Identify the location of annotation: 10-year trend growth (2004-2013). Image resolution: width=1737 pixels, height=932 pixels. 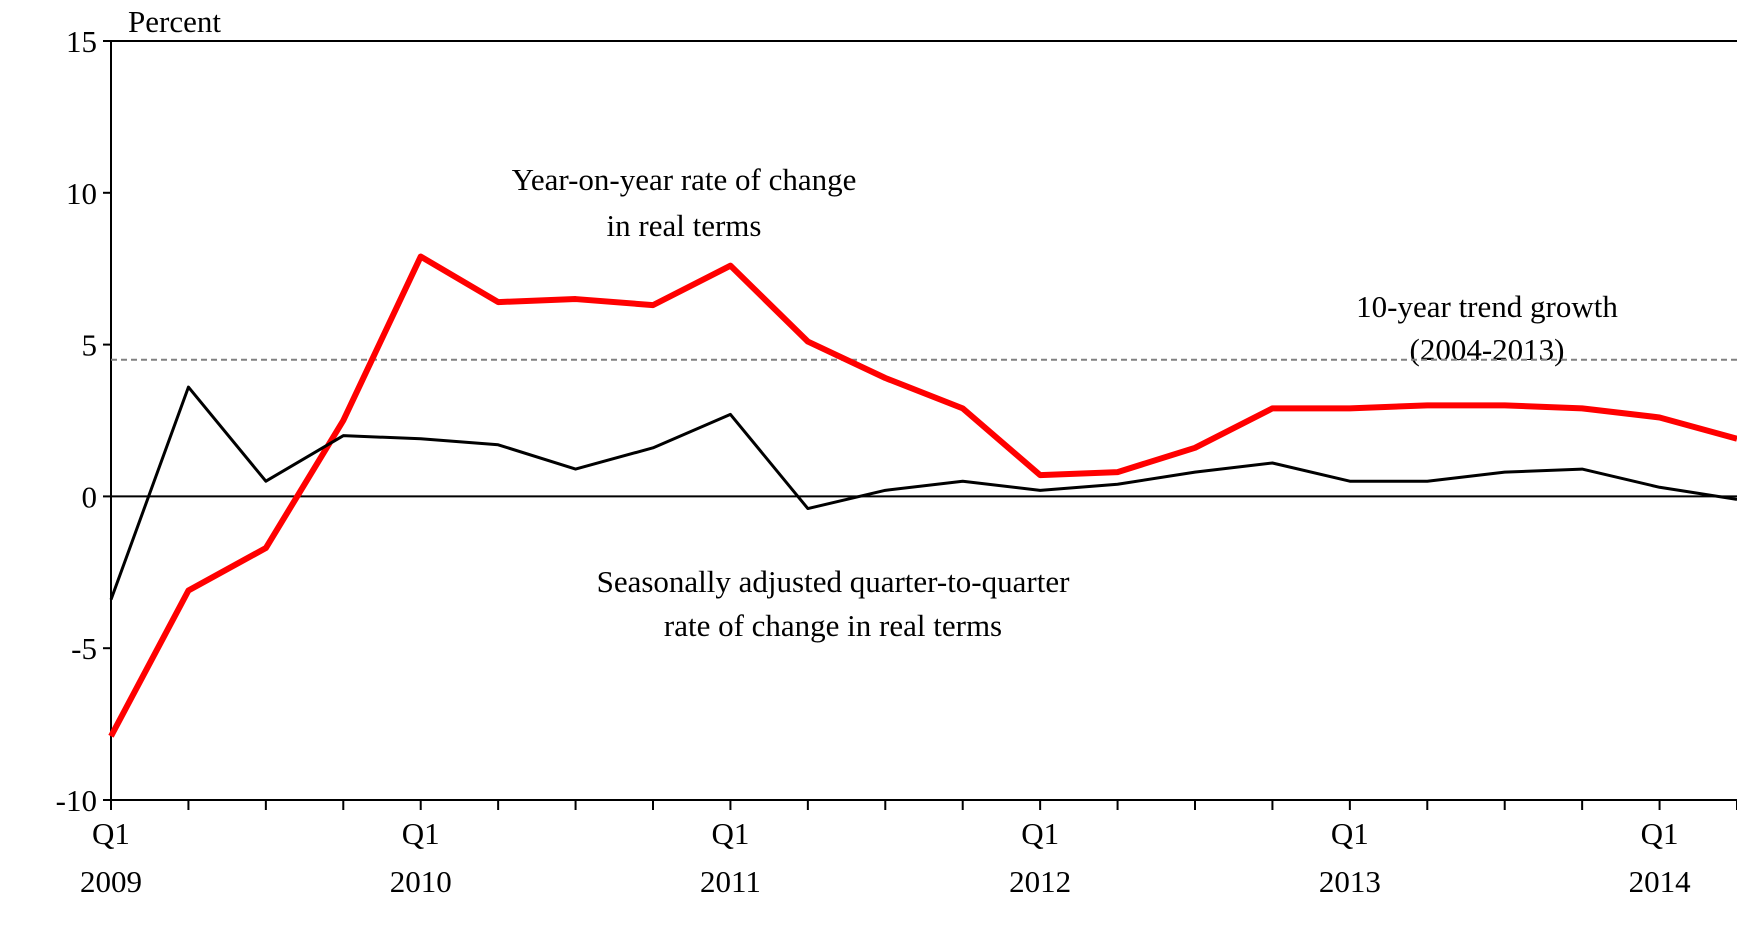
(1487, 328).